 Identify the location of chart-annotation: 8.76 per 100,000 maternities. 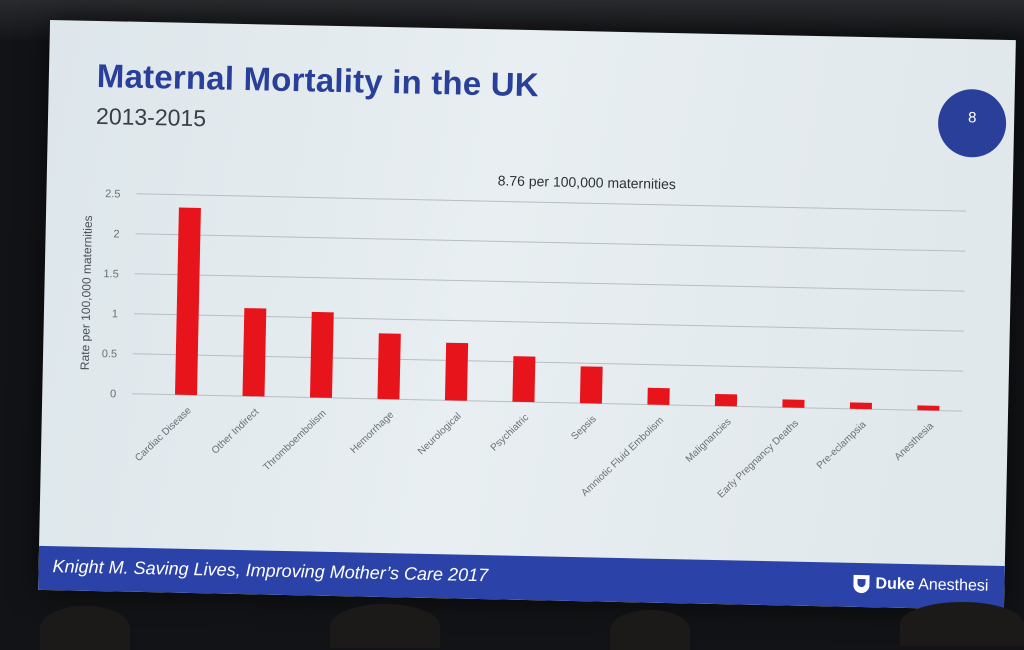
(587, 182).